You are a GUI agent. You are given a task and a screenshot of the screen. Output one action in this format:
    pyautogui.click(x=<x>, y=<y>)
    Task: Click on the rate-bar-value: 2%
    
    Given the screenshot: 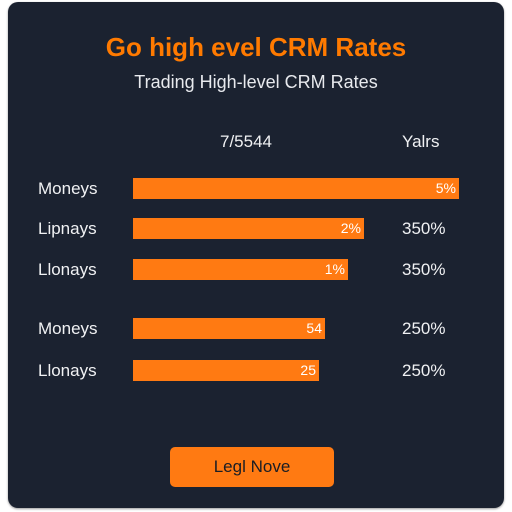 What is the action you would take?
    pyautogui.click(x=350, y=228)
    